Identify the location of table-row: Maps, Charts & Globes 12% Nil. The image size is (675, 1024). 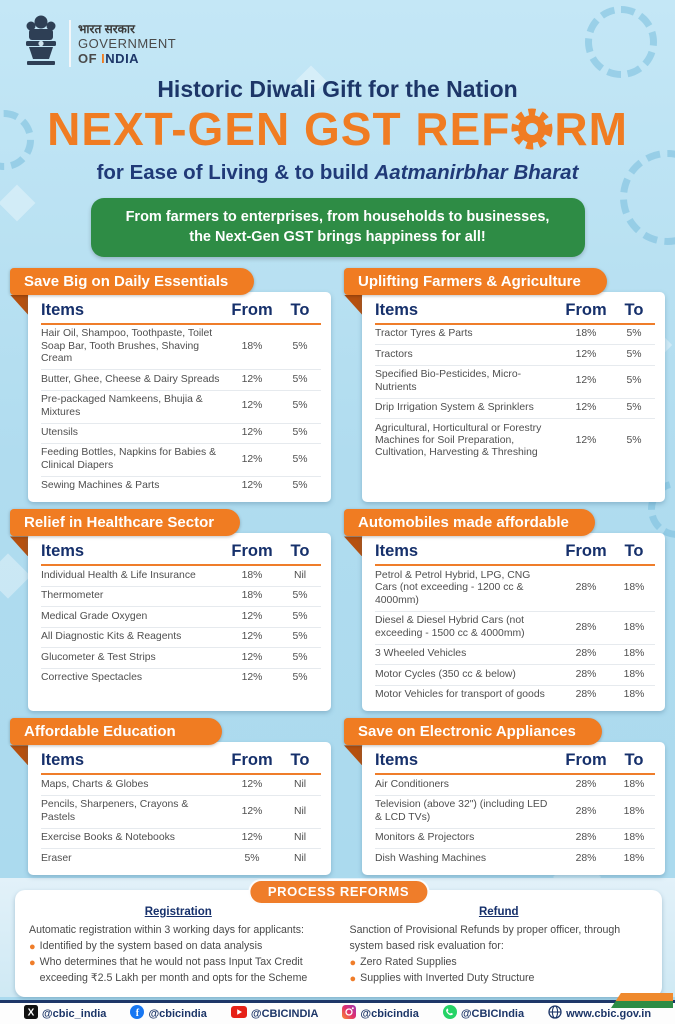
(181, 784).